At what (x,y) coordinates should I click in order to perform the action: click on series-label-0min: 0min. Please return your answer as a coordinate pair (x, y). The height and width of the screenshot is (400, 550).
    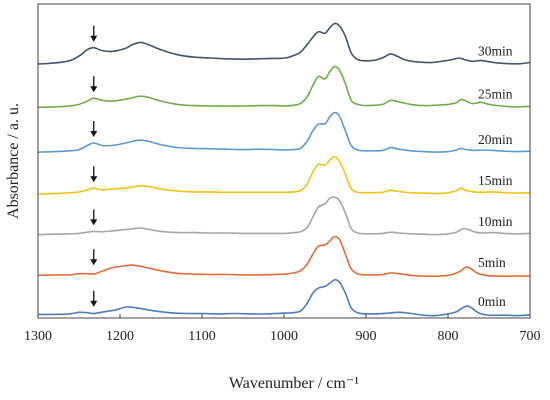
    Looking at the image, I should click on (492, 301).